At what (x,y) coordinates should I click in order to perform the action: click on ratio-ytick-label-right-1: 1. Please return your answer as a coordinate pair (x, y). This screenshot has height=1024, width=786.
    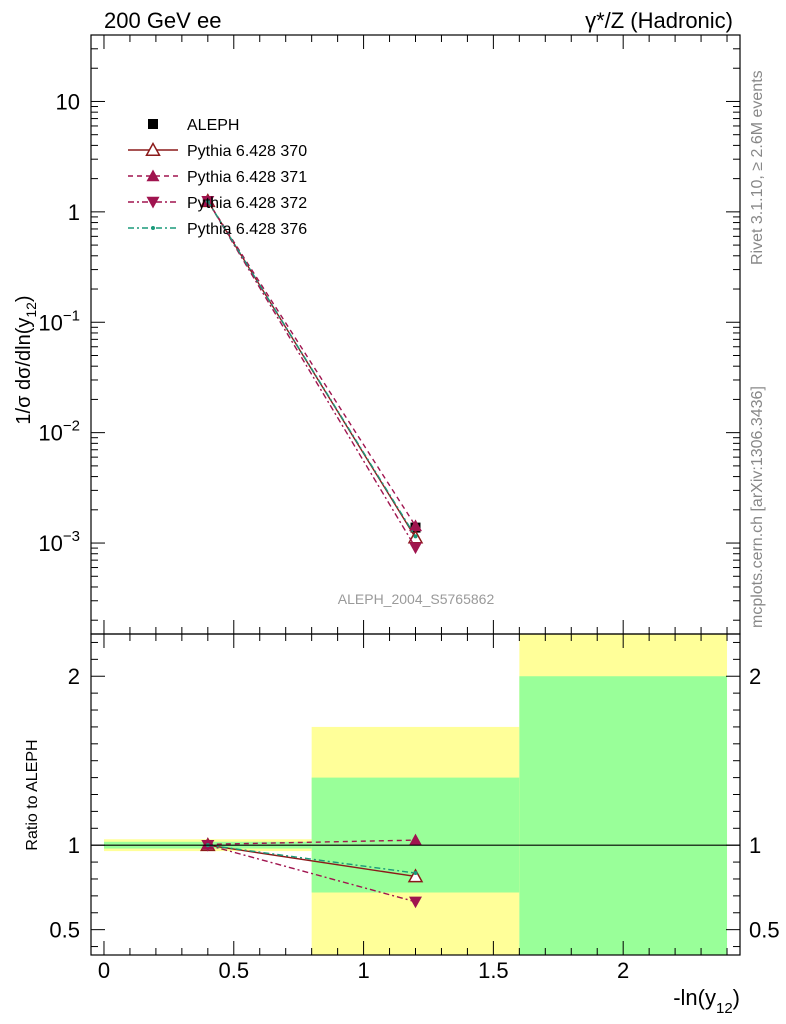
    Looking at the image, I should click on (755, 845).